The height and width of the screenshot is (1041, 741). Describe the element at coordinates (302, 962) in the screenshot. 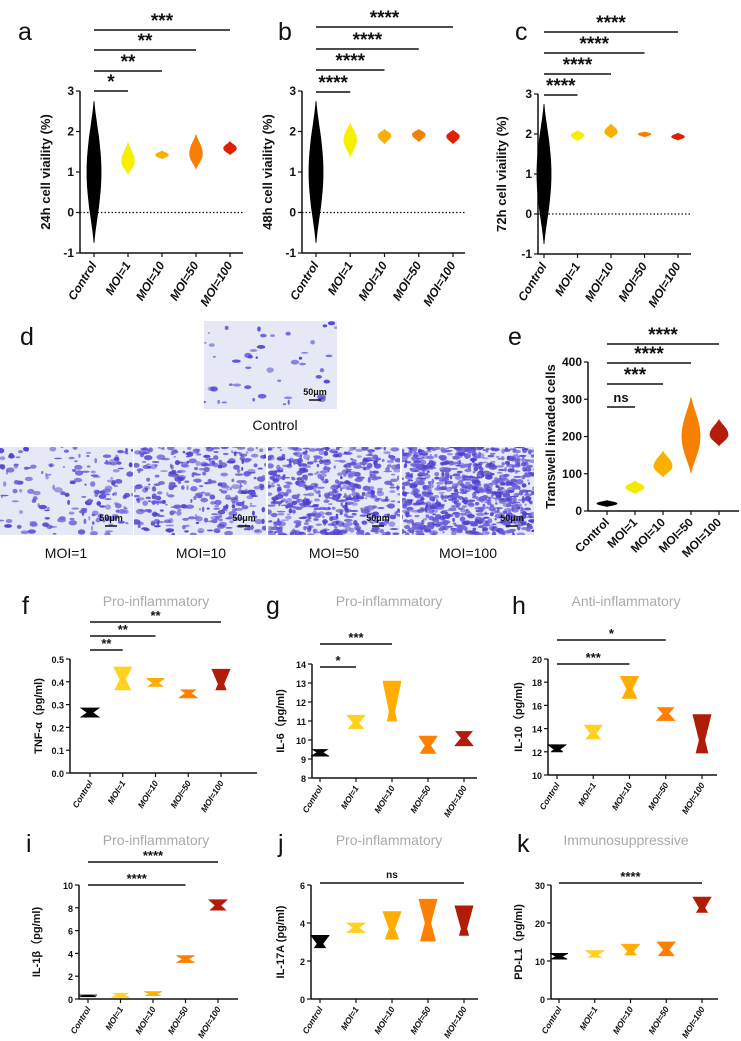

I see `y-tick-label: 2` at that location.